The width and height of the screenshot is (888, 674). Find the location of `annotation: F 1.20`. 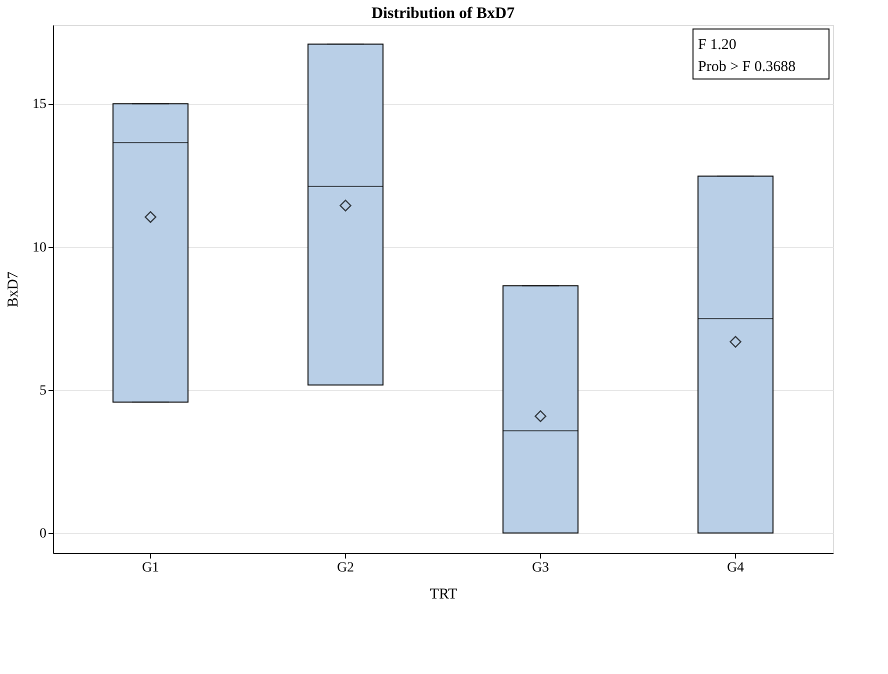

annotation: F 1.20 is located at coordinates (717, 45).